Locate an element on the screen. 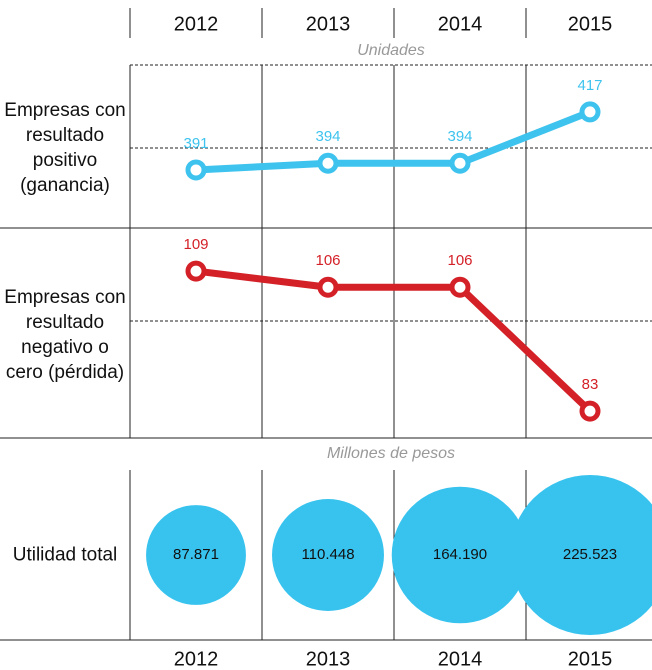 Image resolution: width=652 pixels, height=670 pixels. value-label: 391 is located at coordinates (195, 143).